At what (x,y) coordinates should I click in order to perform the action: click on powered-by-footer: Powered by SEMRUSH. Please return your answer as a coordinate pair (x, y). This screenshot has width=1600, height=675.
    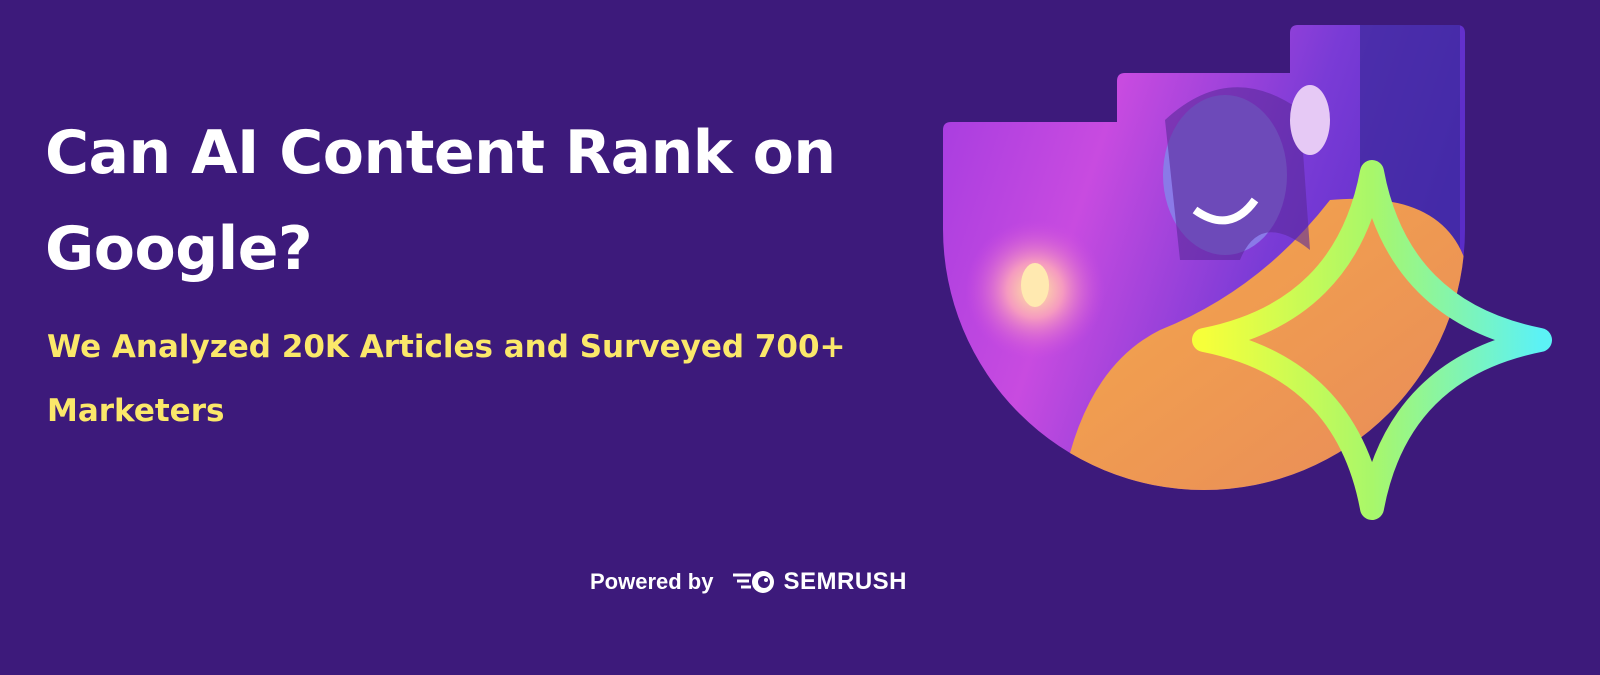
    Looking at the image, I should click on (748, 582).